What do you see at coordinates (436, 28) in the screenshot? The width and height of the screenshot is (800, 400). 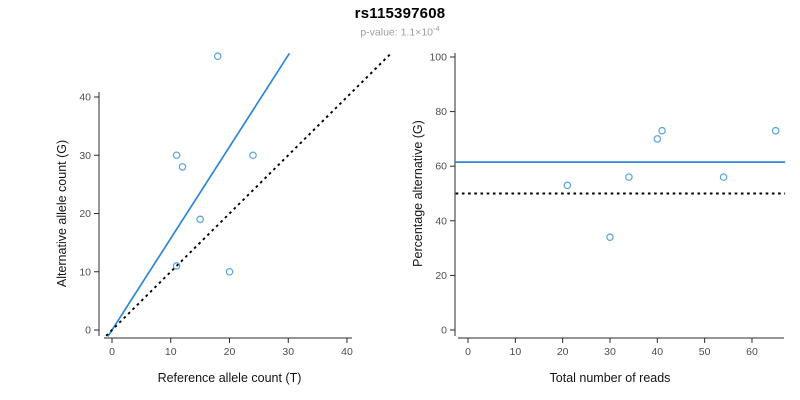 I see `pvalue-exponent: -4` at bounding box center [436, 28].